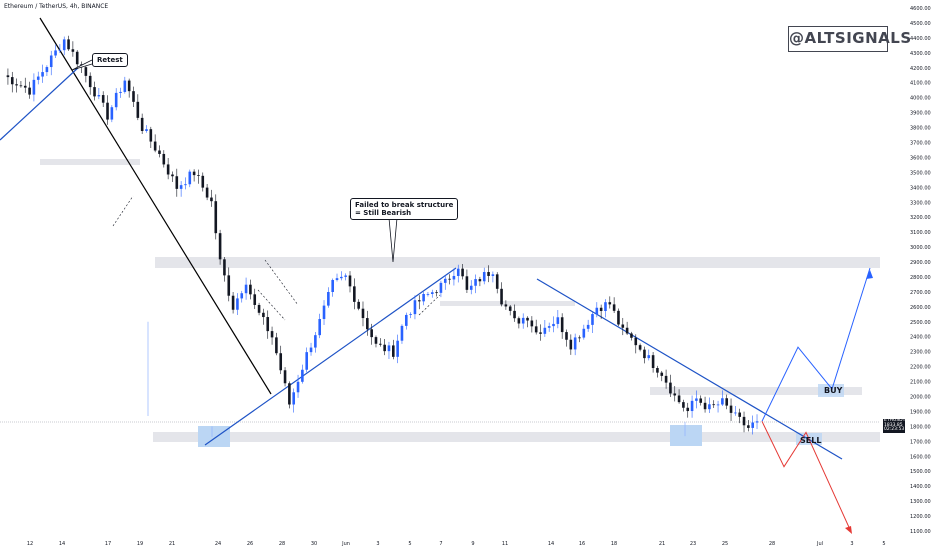 The image size is (932, 550). What do you see at coordinates (30, 544) in the screenshot?
I see `x-tick-label: 12` at bounding box center [30, 544].